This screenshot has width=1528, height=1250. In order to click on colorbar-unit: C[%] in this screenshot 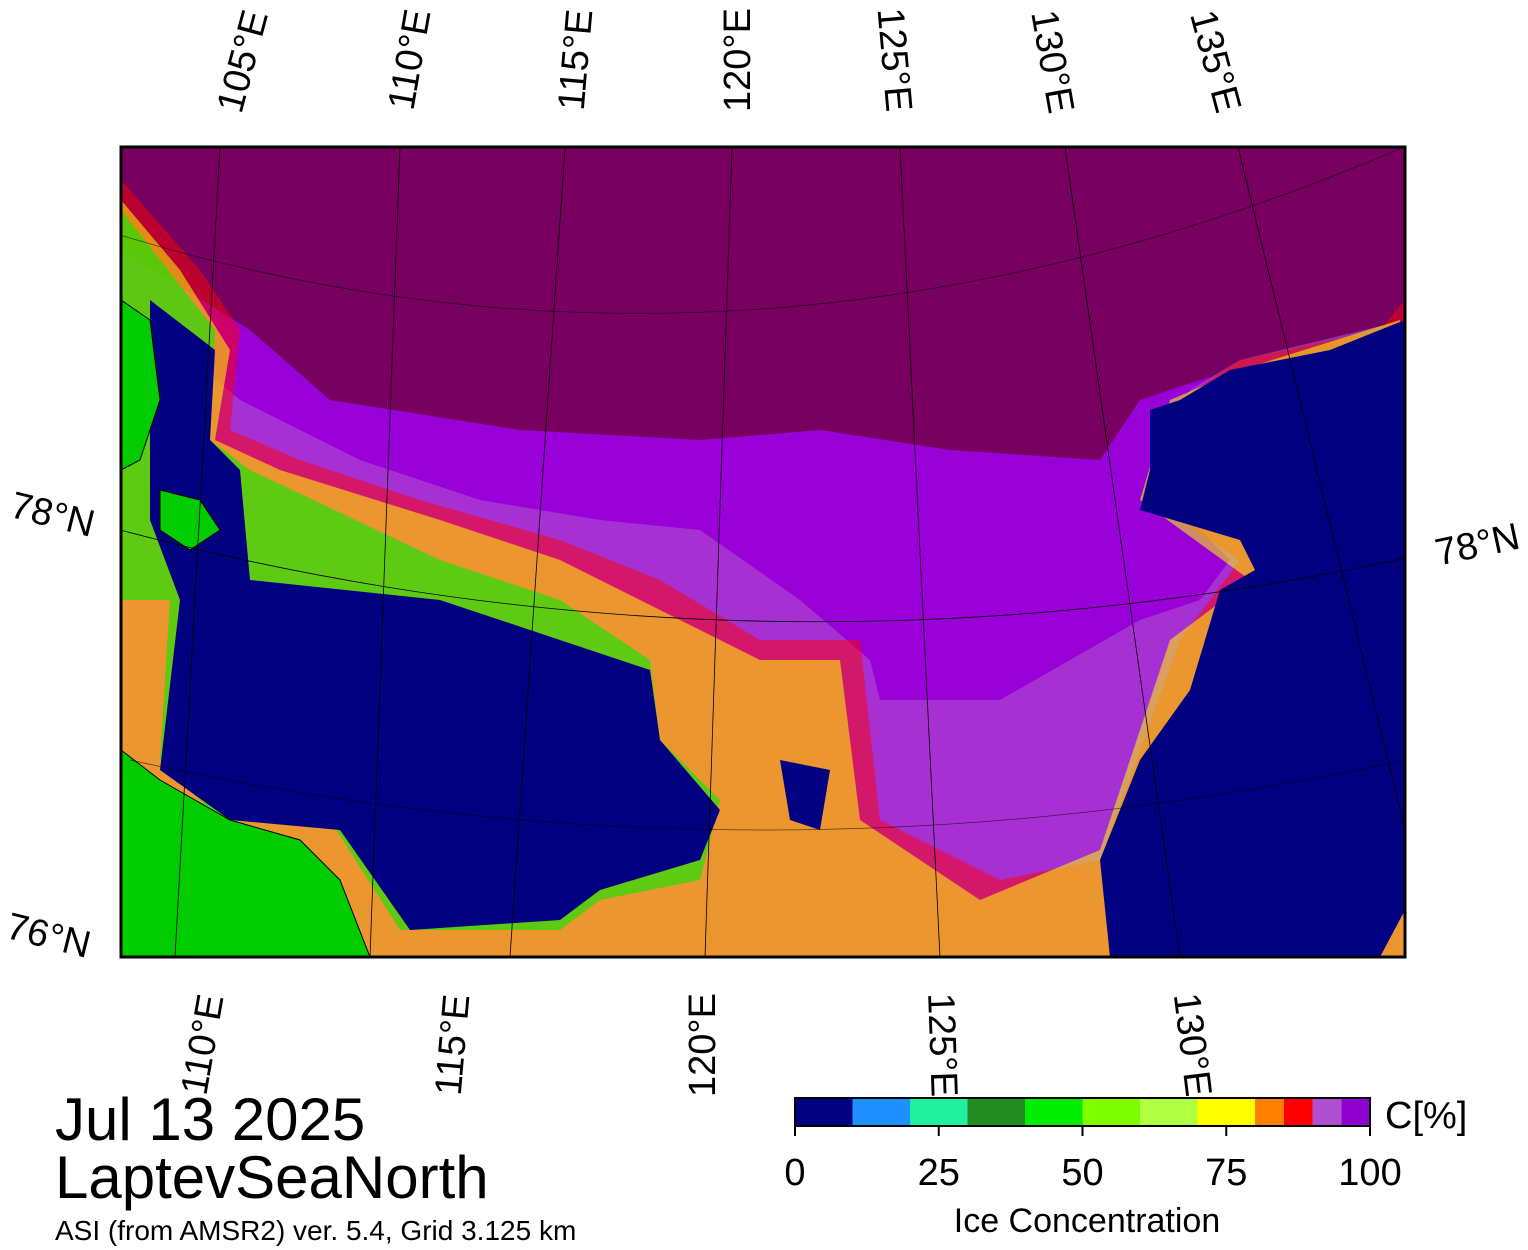, I will do `click(1426, 1116)`.